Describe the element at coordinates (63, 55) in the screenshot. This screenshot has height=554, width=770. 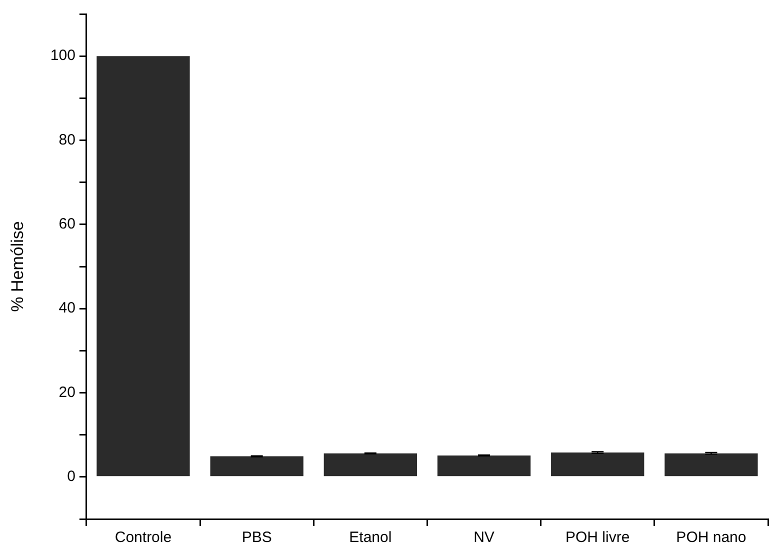
I see `y-tick-label: 100` at that location.